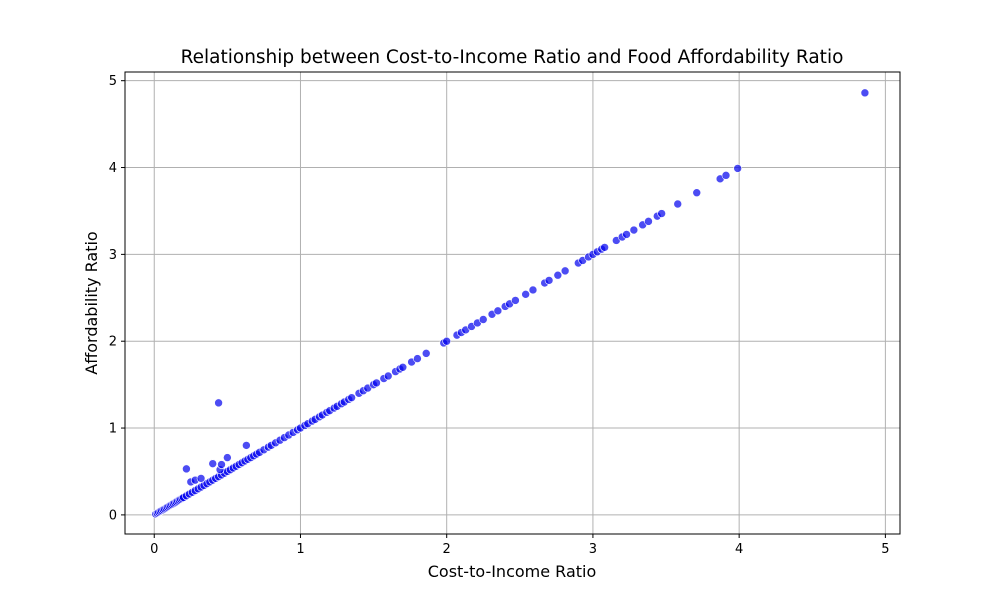 This screenshot has width=1000, height=600. Describe the element at coordinates (300, 549) in the screenshot. I see `x-tick-label: 1` at that location.